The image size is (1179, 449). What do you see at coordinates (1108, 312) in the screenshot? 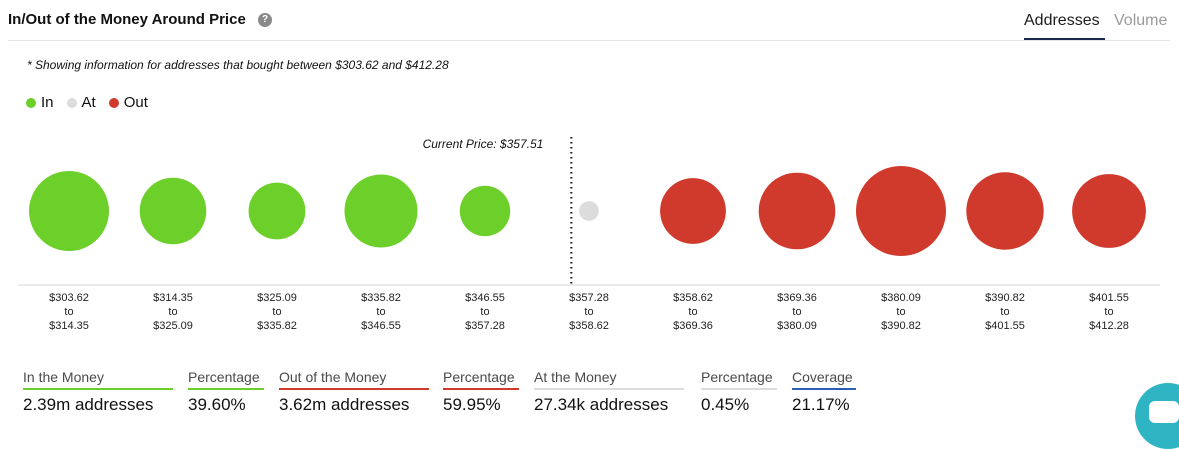
I see `tick-label-10-1: to` at bounding box center [1108, 312].